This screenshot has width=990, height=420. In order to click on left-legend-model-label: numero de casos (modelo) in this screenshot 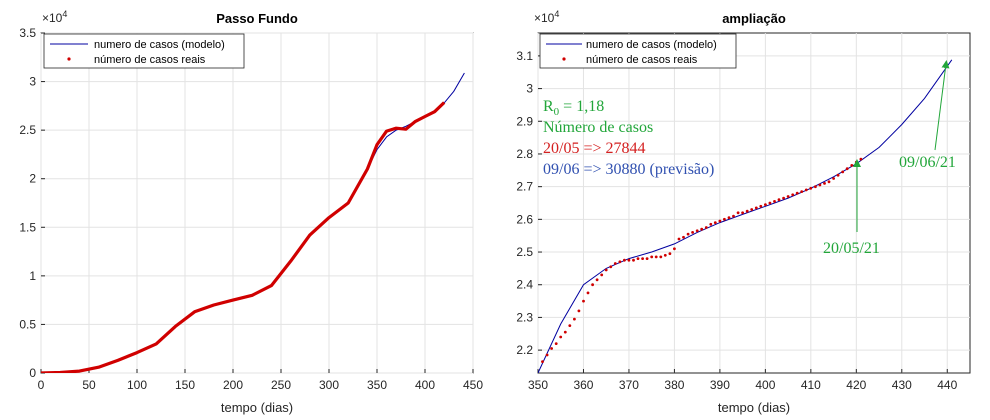, I will do `click(159, 45)`.